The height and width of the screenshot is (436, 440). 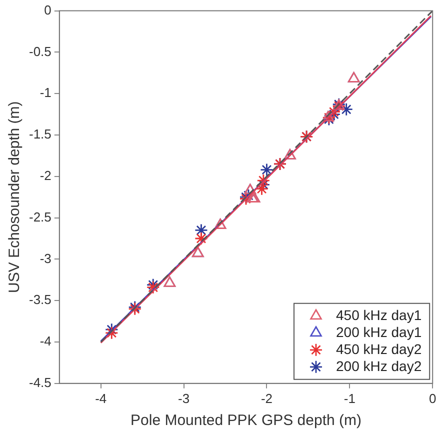 What do you see at coordinates (40, 216) in the screenshot?
I see `y-tick-label: -2.5` at bounding box center [40, 216].